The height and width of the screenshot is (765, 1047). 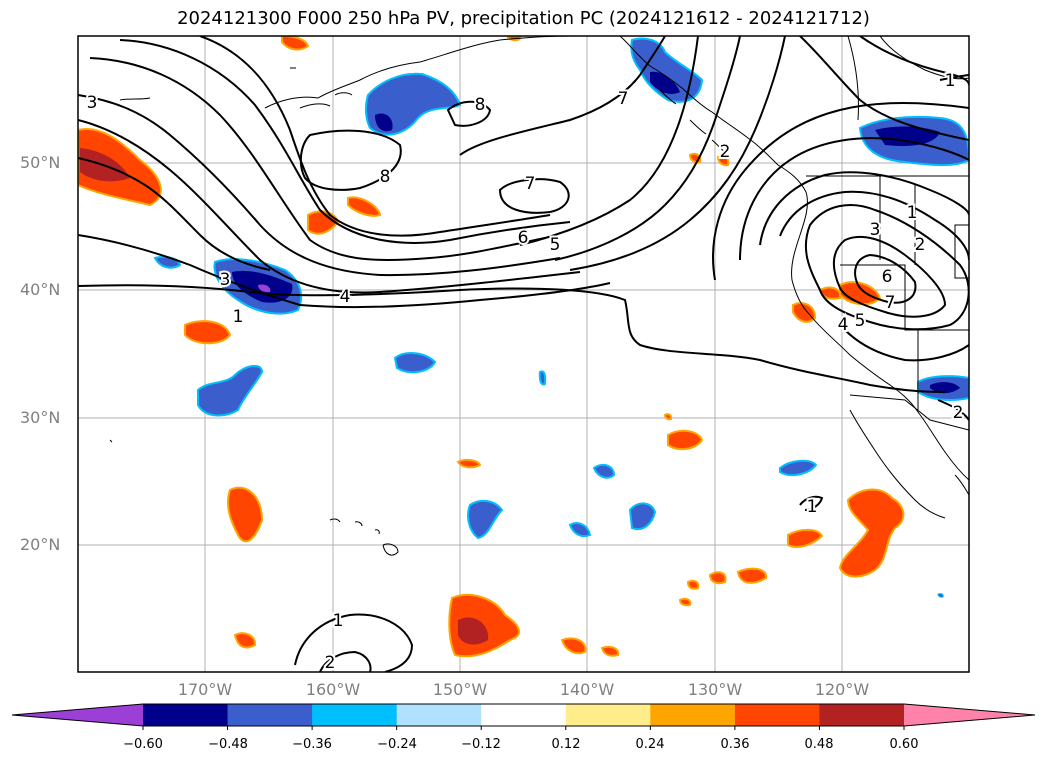 I want to click on lat-label: 50°N, so click(x=40, y=162).